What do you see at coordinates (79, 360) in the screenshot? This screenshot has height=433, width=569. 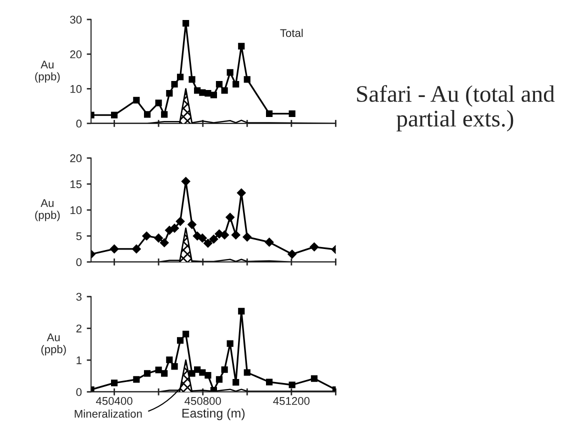 I see `y-tick-label: 1` at bounding box center [79, 360].